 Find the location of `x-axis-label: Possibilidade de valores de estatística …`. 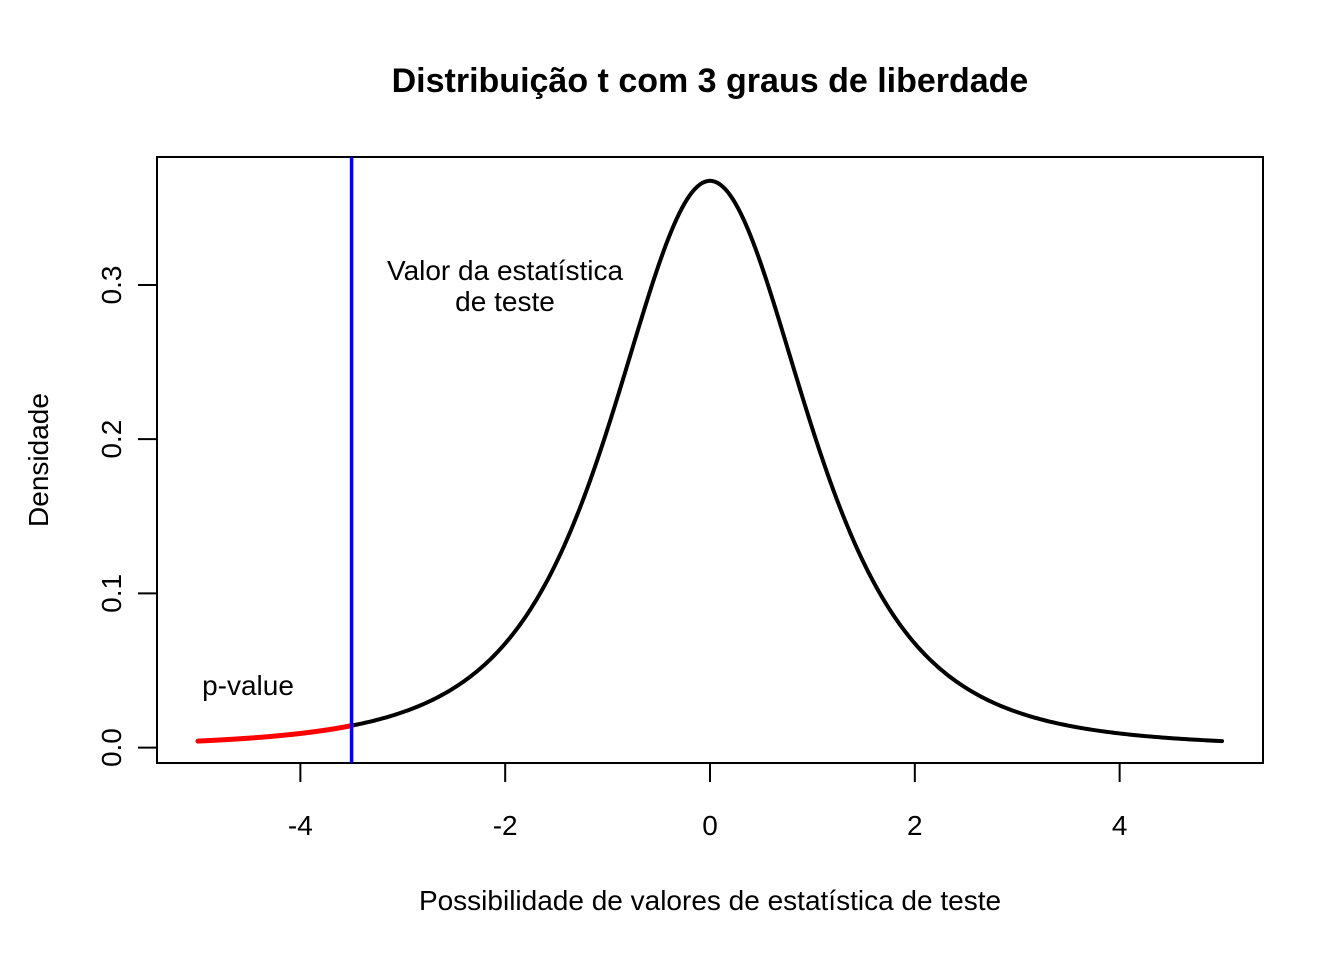

x-axis-label: Possibilidade de valores de estatística … is located at coordinates (710, 900).